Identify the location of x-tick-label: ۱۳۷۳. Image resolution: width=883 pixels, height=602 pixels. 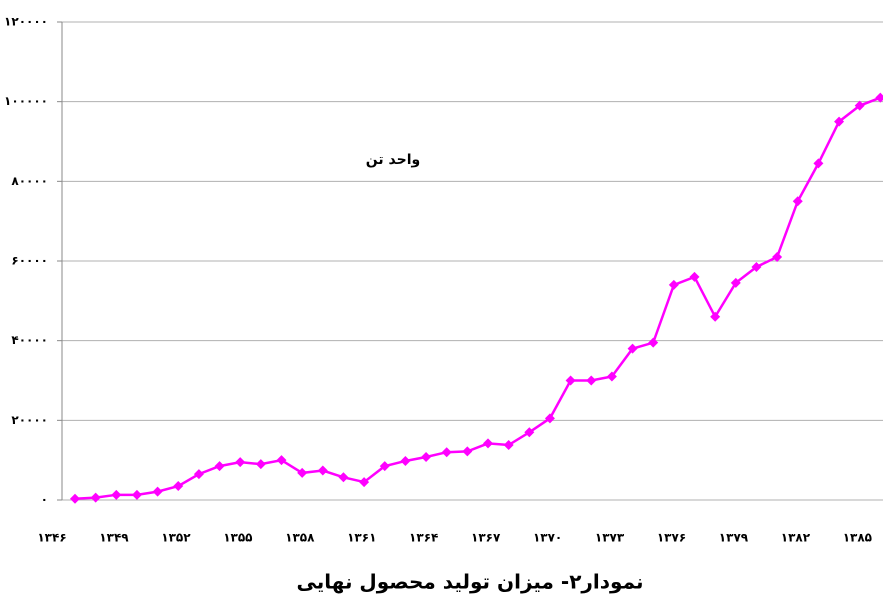
(610, 538).